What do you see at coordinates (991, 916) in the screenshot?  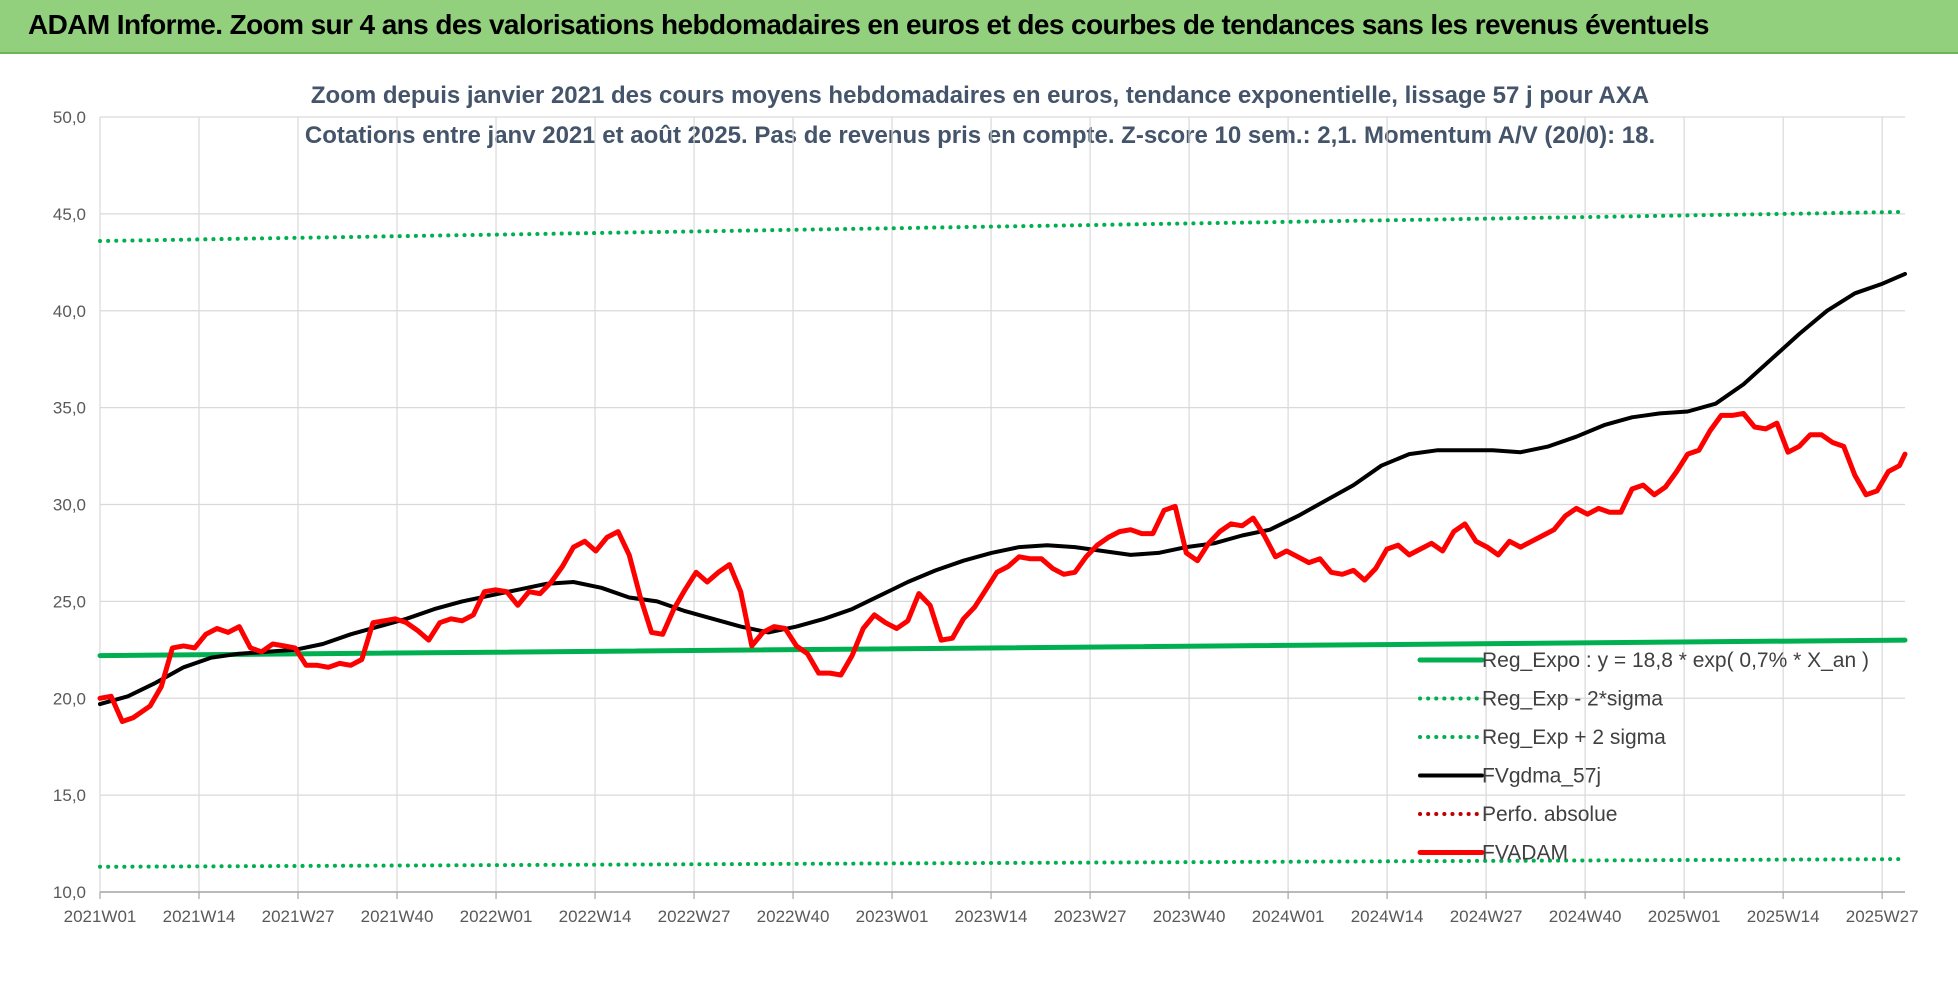 I see `x-tick-label: 2023W14` at bounding box center [991, 916].